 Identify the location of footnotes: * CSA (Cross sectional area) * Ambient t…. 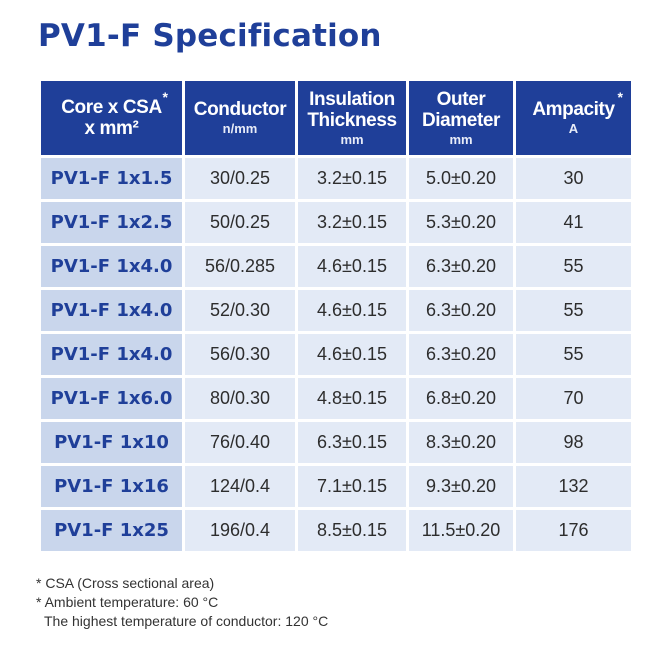
(182, 602).